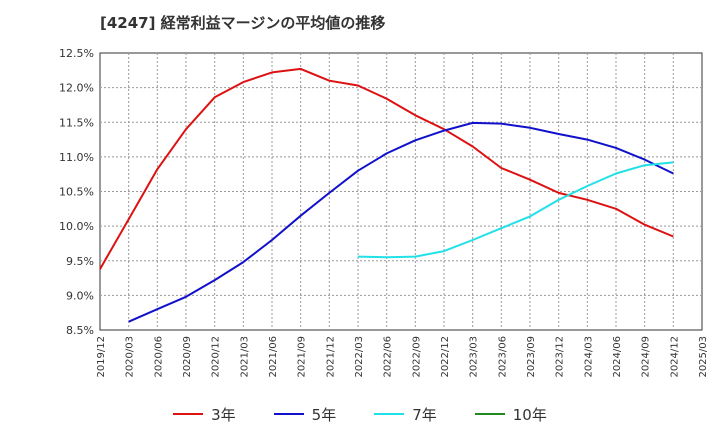 The height and width of the screenshot is (440, 720). I want to click on x-tick-label: 2020/06, so click(158, 357).